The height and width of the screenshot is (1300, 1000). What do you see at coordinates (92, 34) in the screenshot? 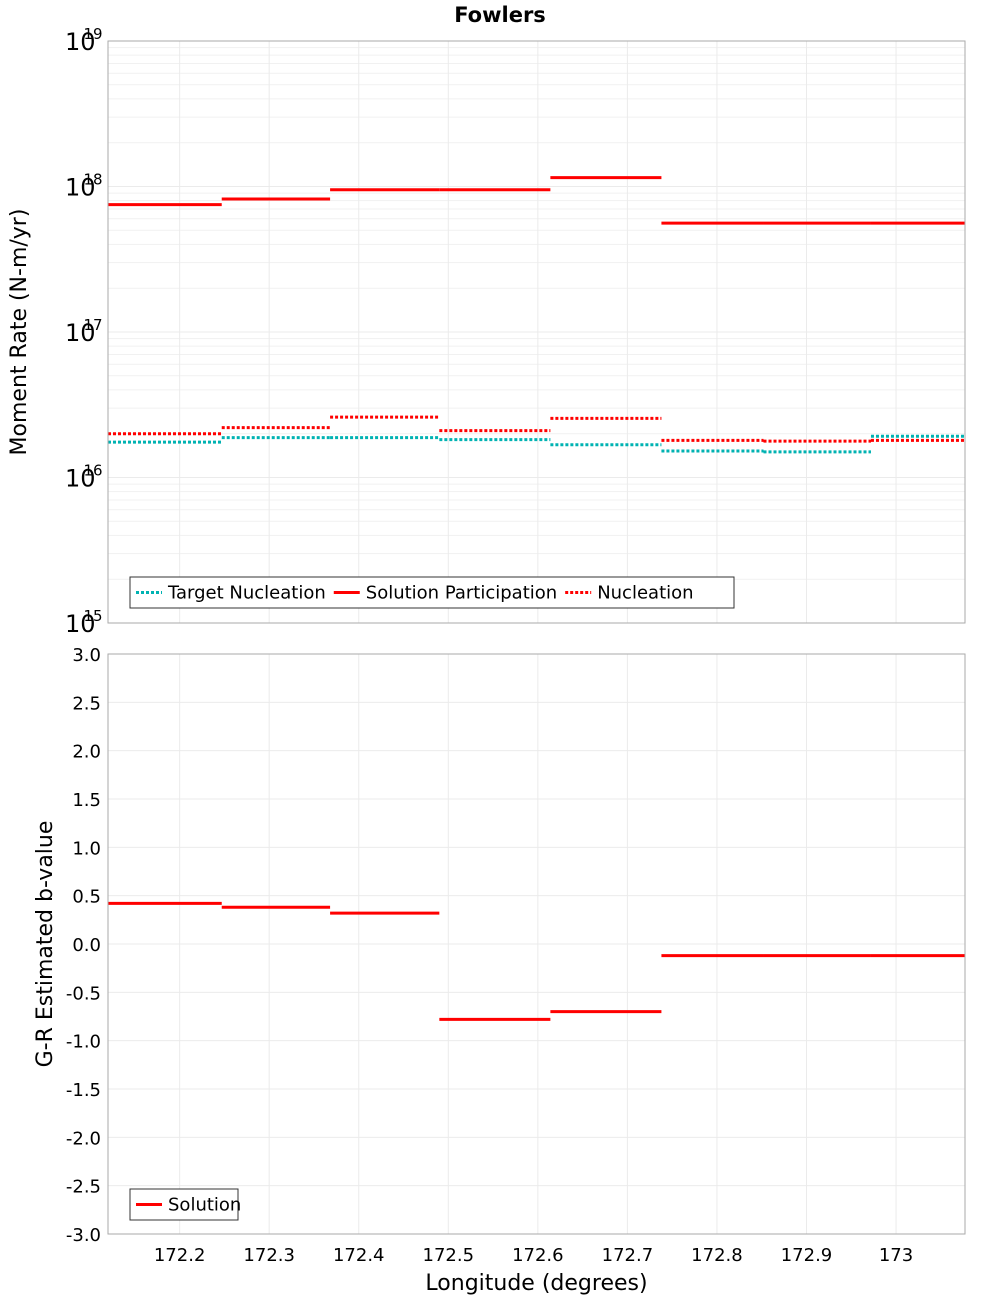
I see `top-ytick-exponent-4: 19` at bounding box center [92, 34].